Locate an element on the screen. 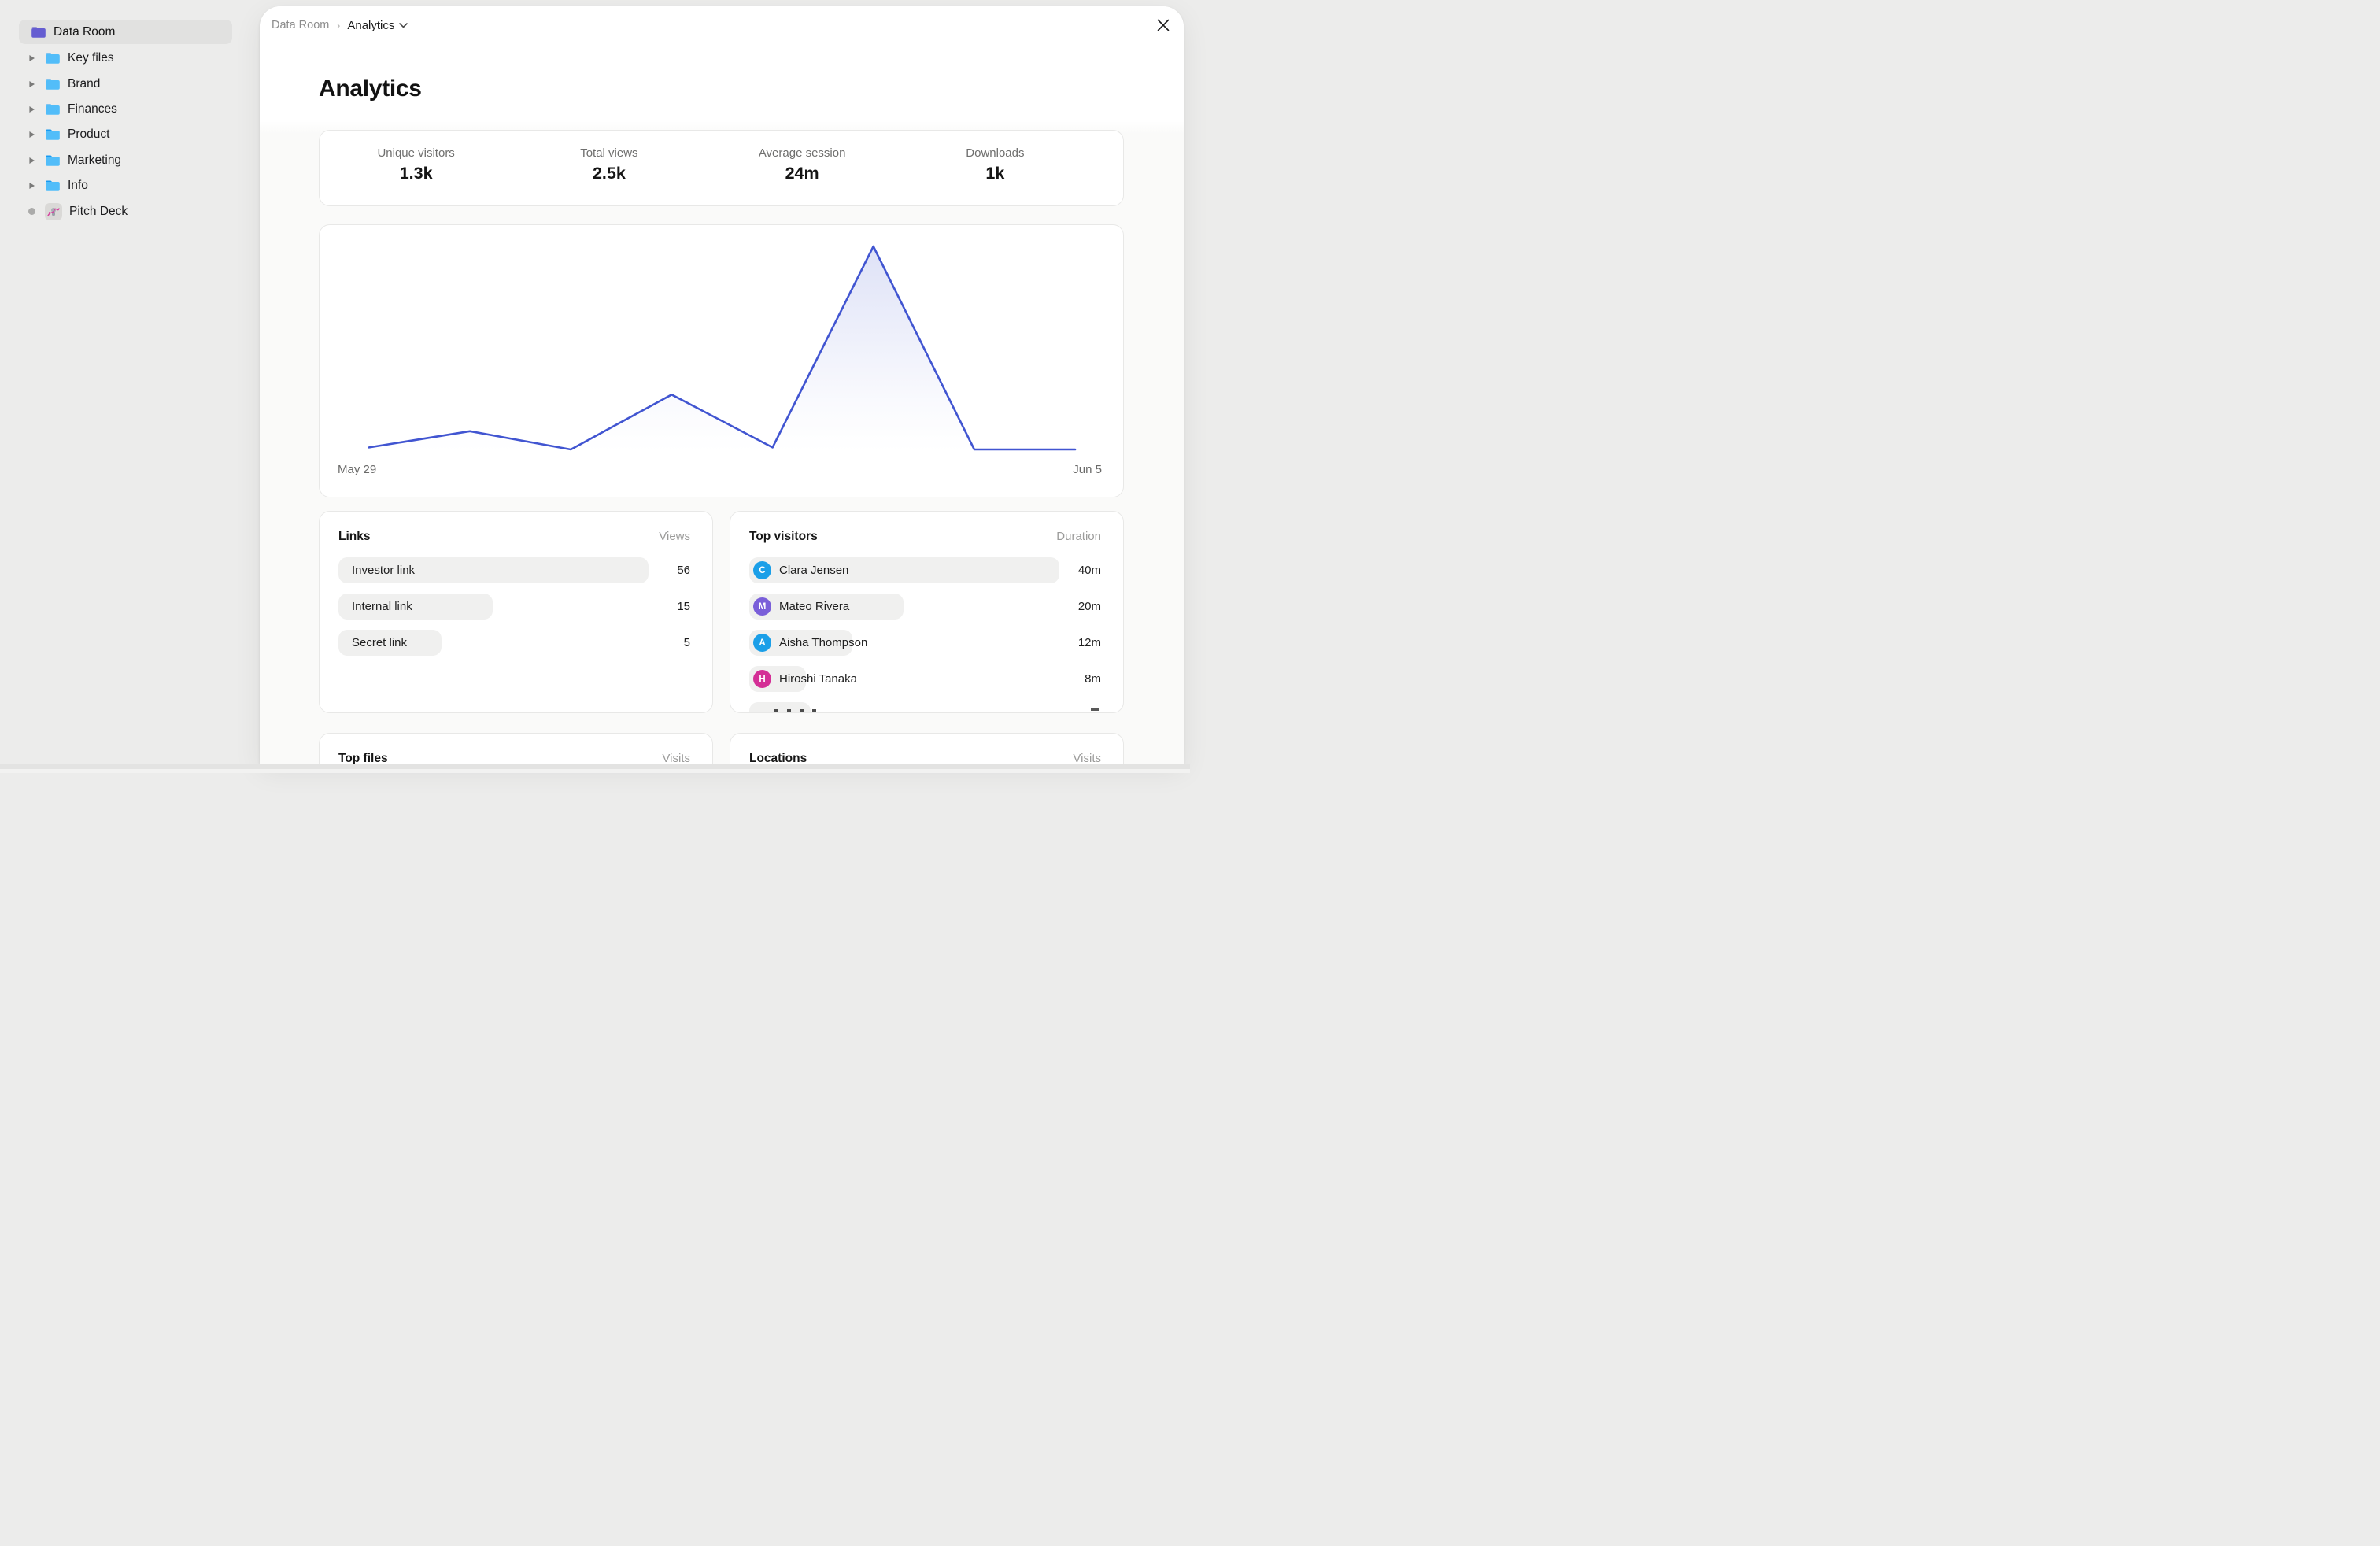 Image resolution: width=2380 pixels, height=1546 pixels. sidebar-item-label: Marketing is located at coordinates (95, 160).